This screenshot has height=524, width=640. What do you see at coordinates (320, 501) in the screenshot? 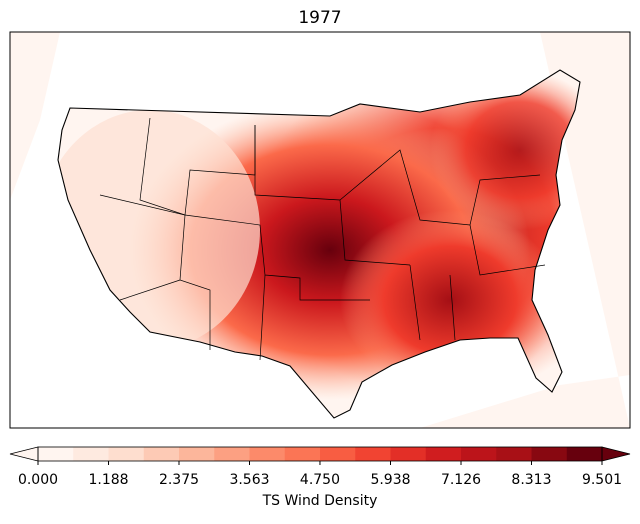
I see `colorbar-label: TS Wind Density` at bounding box center [320, 501].